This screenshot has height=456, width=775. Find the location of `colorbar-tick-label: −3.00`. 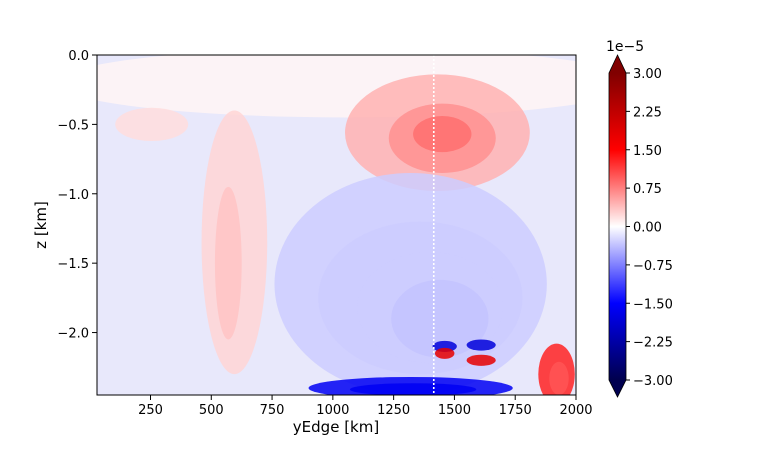

colorbar-tick-label: −3.00 is located at coordinates (653, 381).